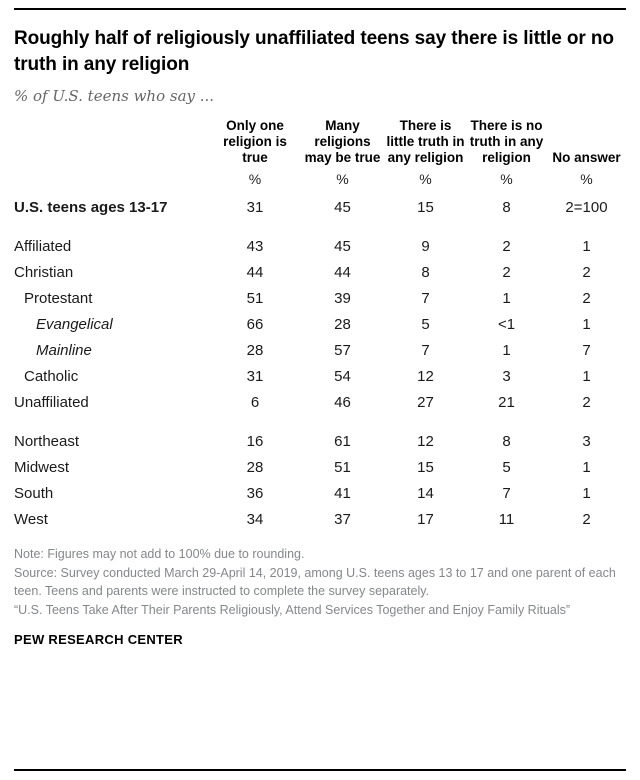 This screenshot has height=780, width=640. What do you see at coordinates (342, 376) in the screenshot?
I see `cell-value: 54` at bounding box center [342, 376].